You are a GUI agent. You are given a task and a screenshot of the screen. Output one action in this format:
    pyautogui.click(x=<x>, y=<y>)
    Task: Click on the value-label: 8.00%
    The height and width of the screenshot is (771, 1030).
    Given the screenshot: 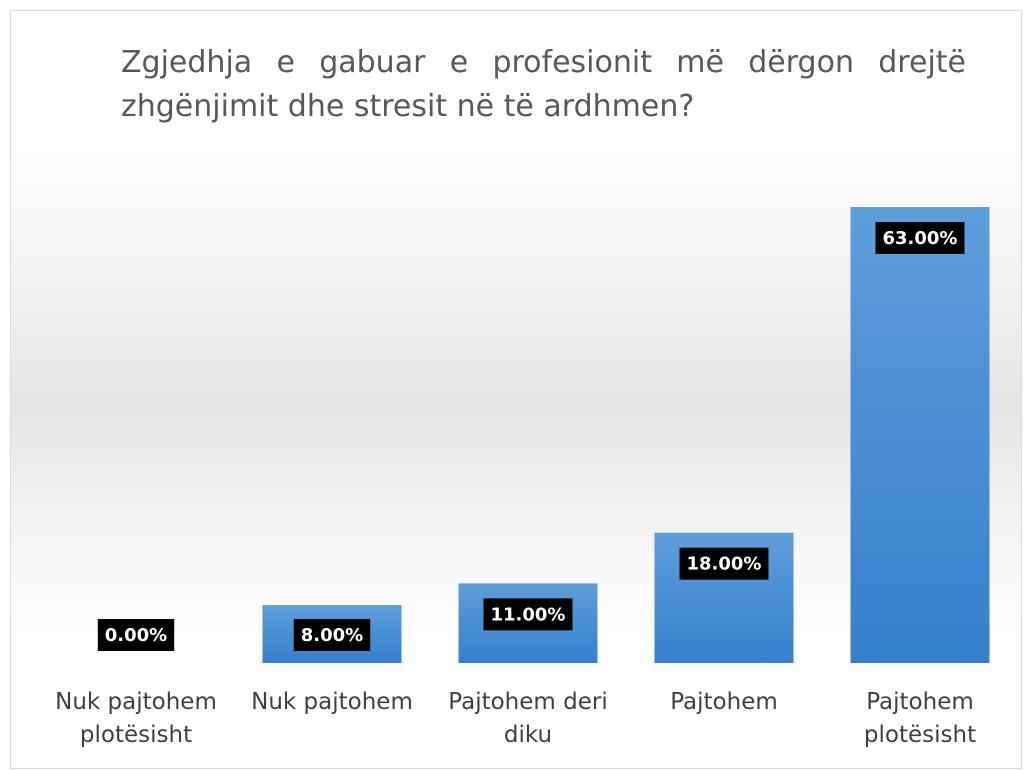 What is the action you would take?
    pyautogui.click(x=332, y=635)
    